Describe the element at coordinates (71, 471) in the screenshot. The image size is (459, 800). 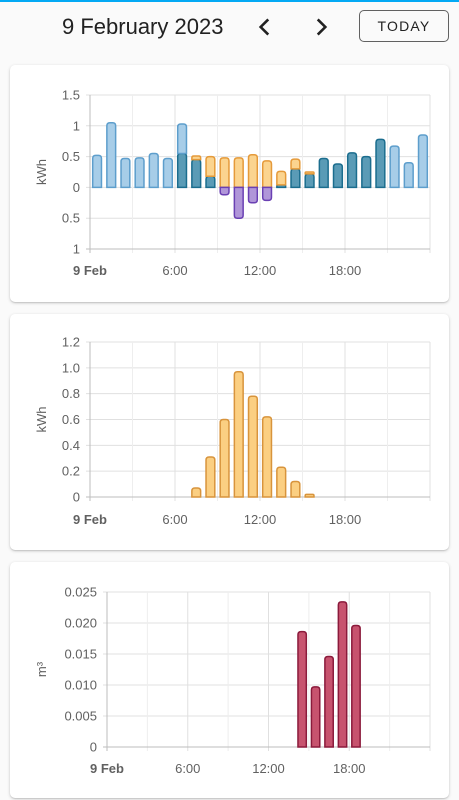
I see `y-tick-label: 0.2` at that location.